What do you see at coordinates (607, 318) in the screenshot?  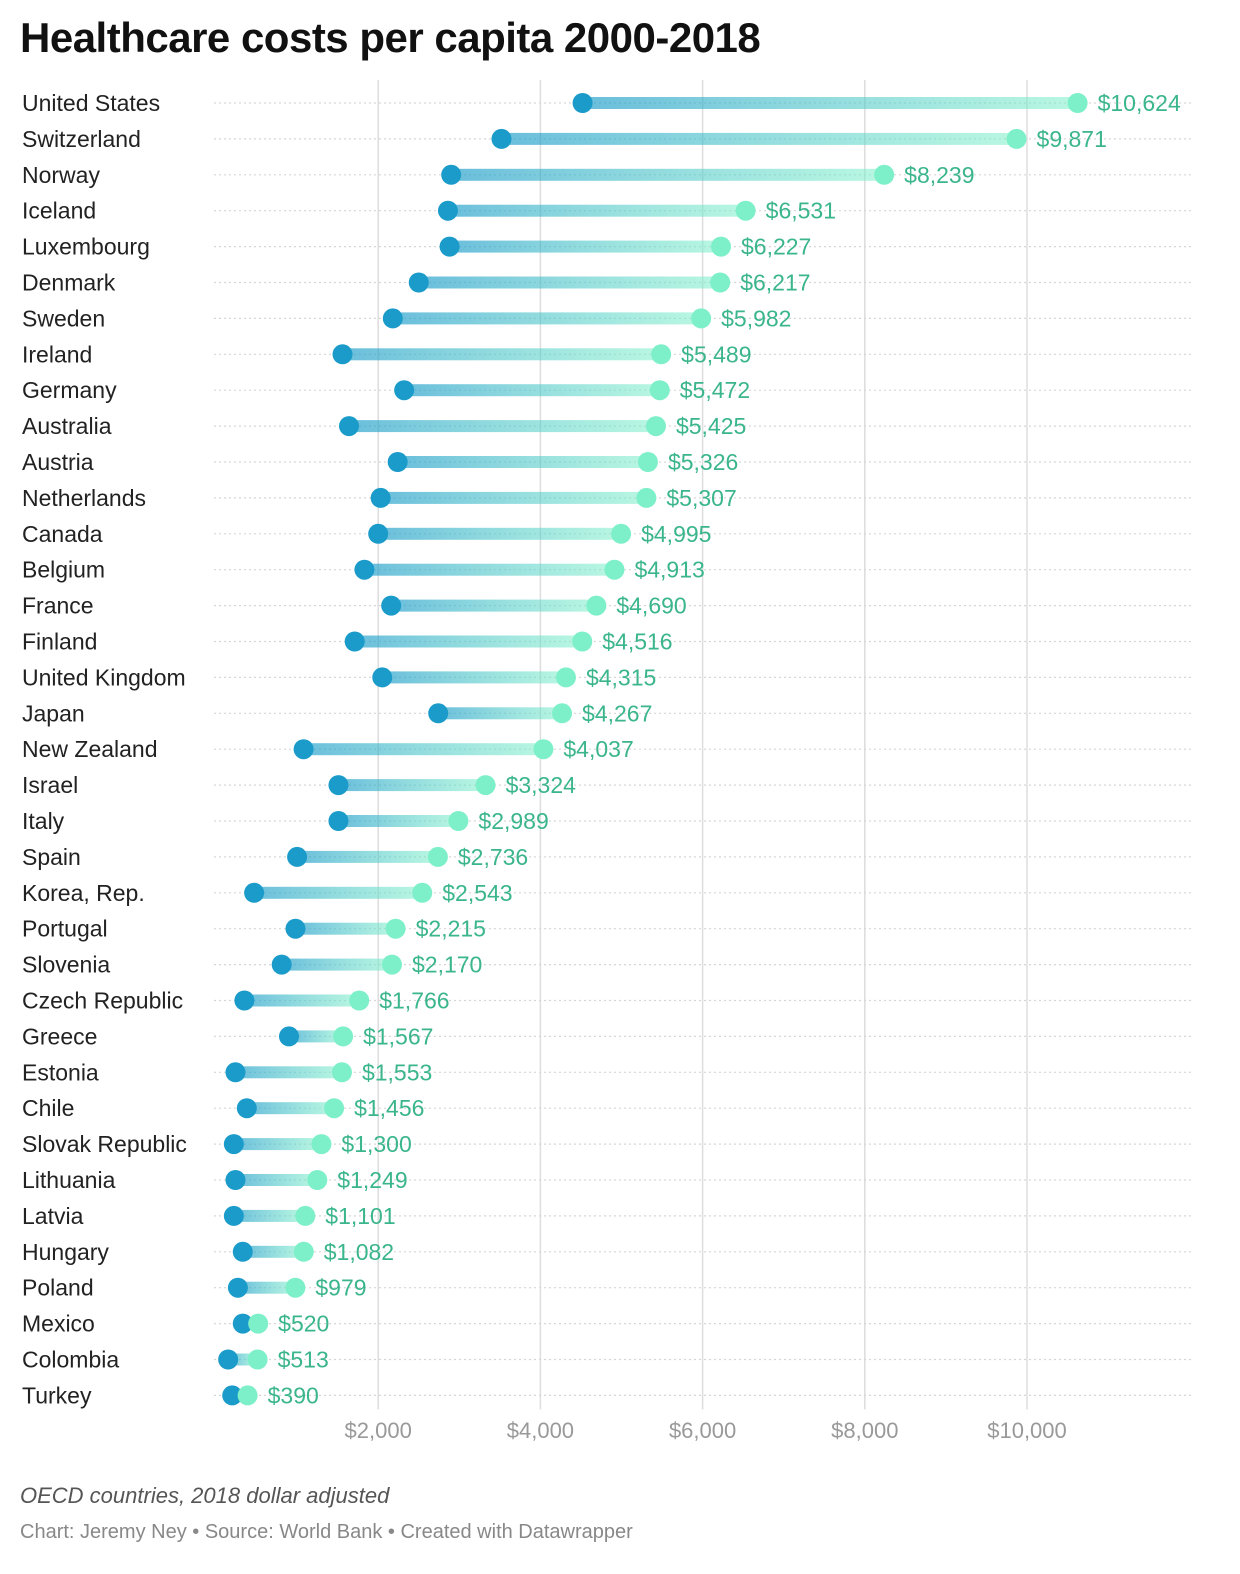 I see `chart-row: Sweden $5,982` at bounding box center [607, 318].